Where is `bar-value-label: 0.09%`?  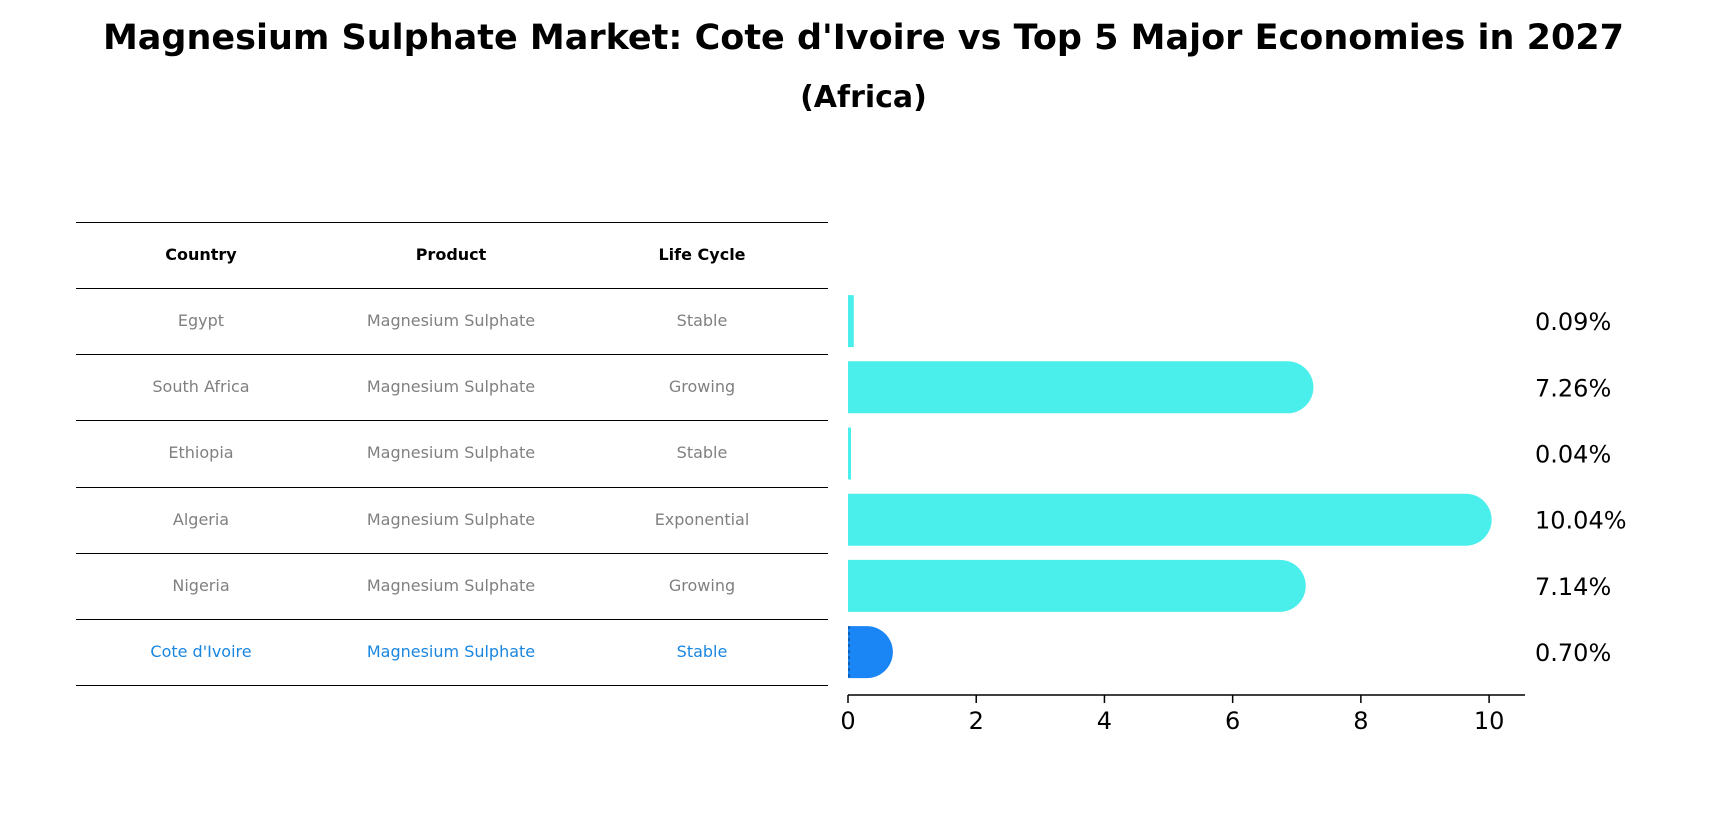
bar-value-label: 0.09% is located at coordinates (1573, 322).